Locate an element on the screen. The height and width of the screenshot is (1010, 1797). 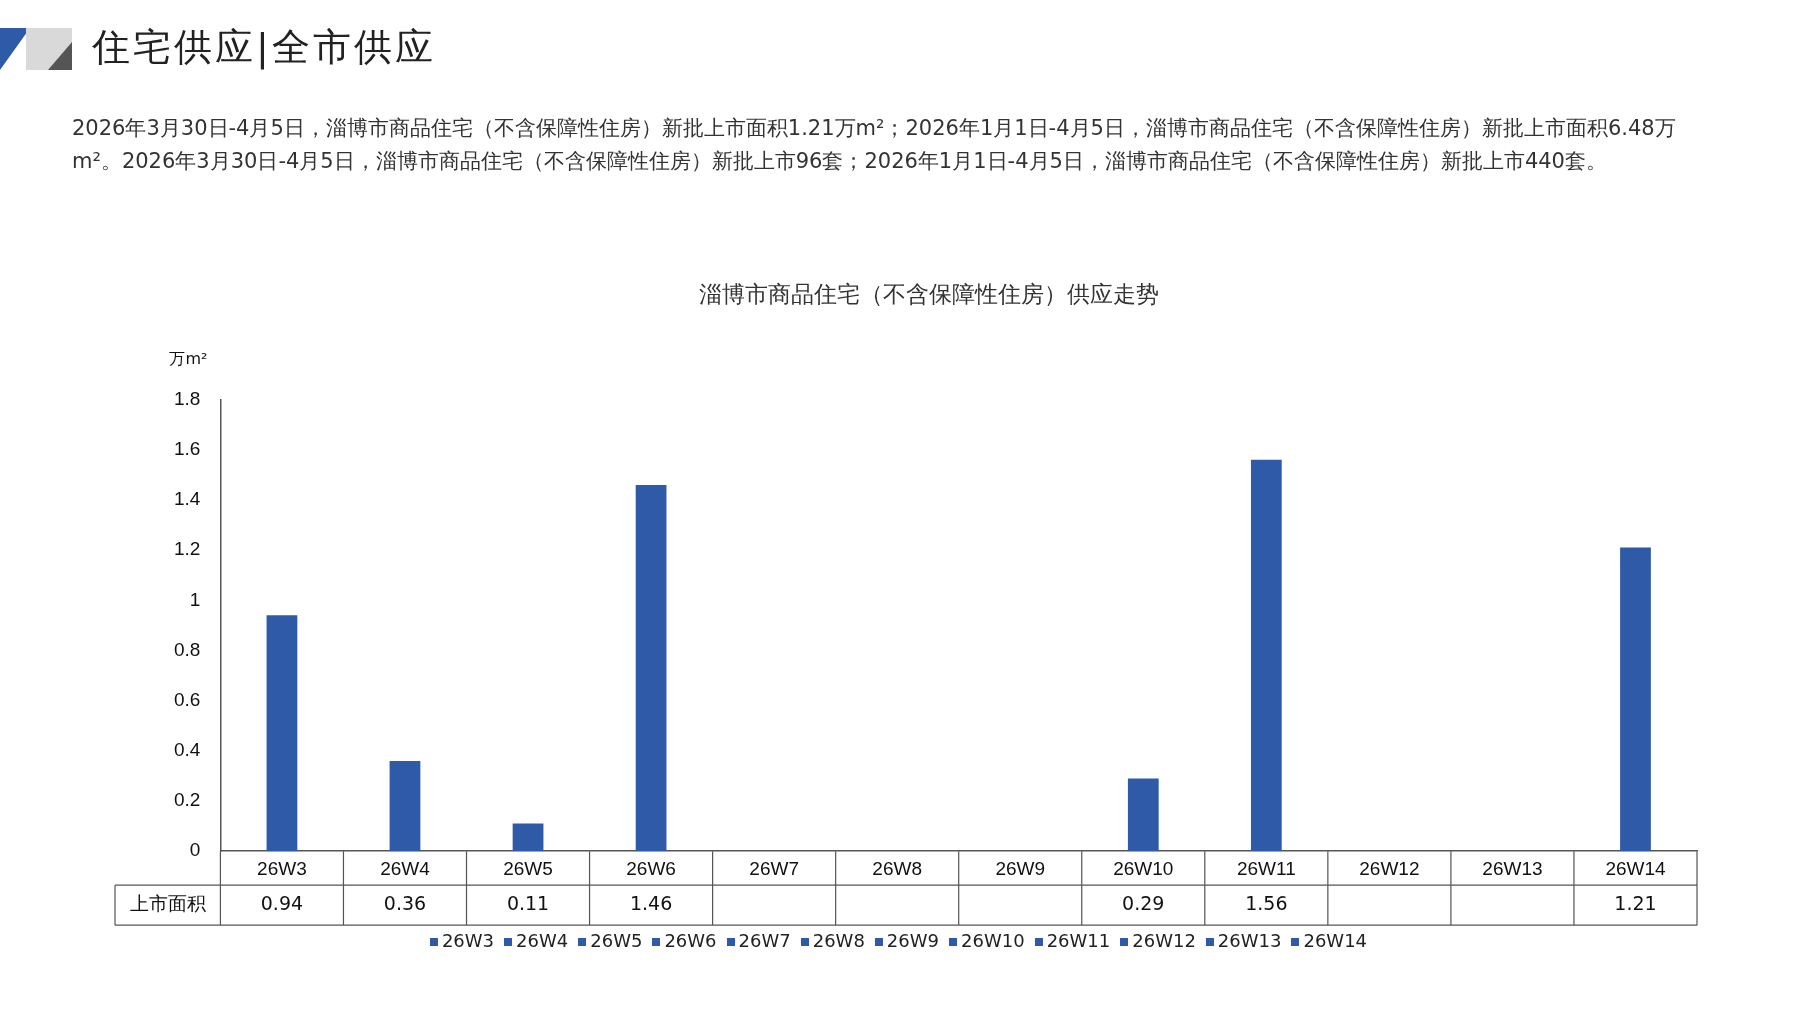
category-label: 26W14 is located at coordinates (1335, 940).